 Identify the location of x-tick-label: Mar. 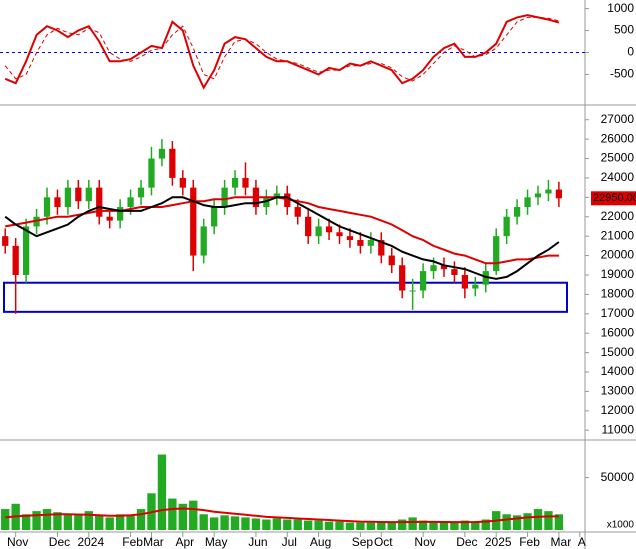
(561, 542).